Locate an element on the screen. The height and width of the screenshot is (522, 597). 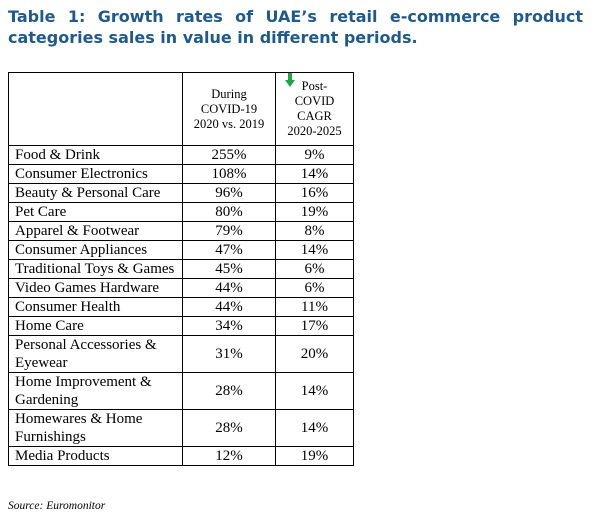
table-cell: Apparel & Footwear is located at coordinates (95, 231).